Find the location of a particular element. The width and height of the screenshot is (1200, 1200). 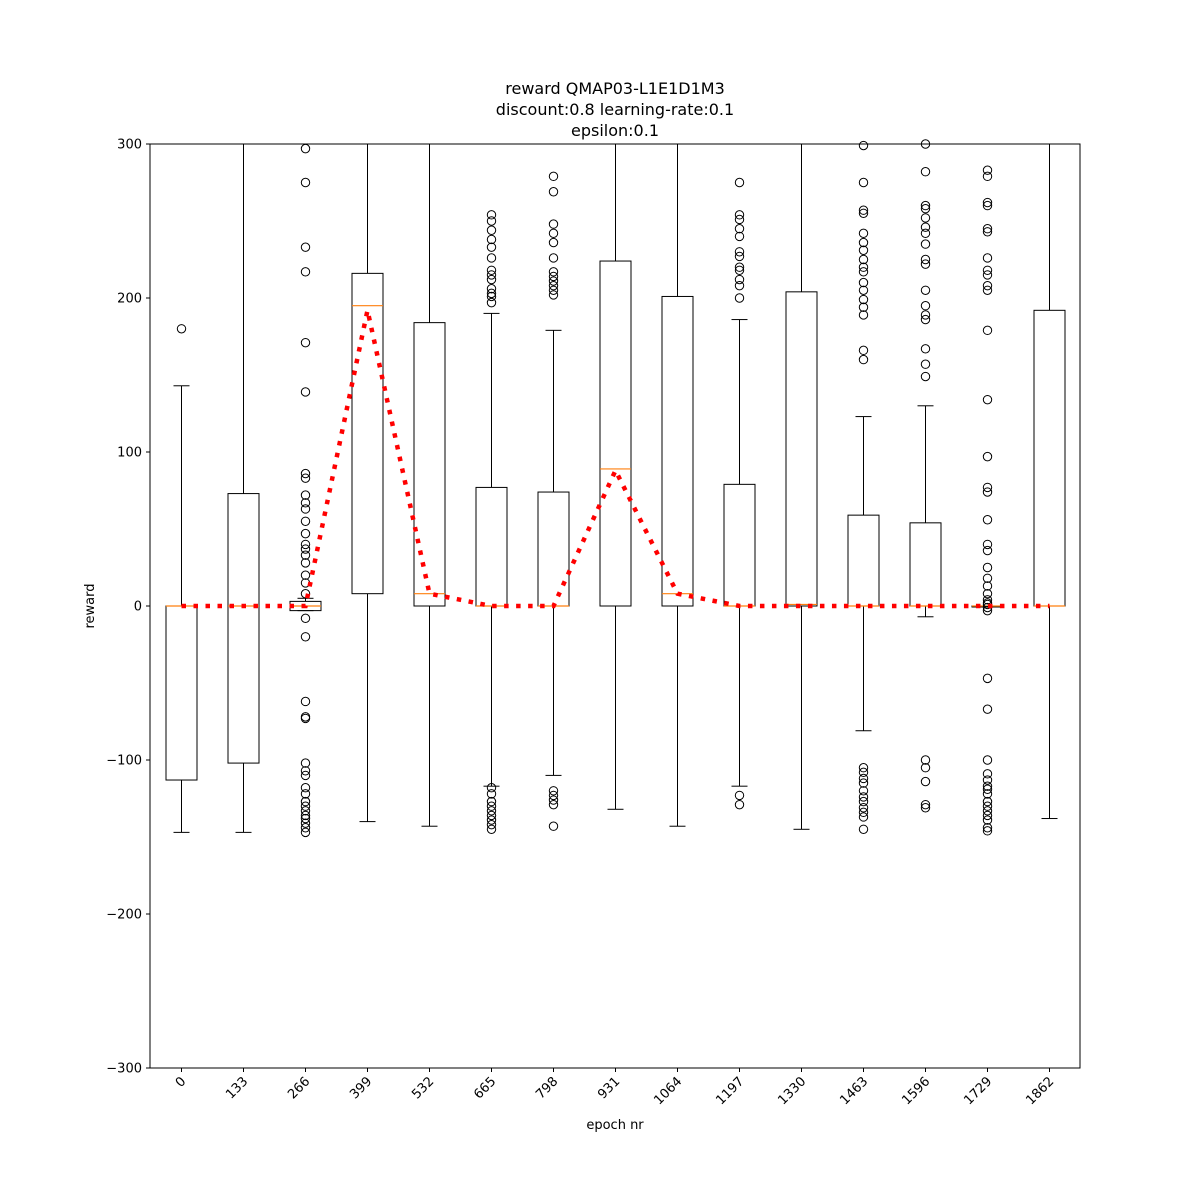

y-axis-label: reward is located at coordinates (90, 605).